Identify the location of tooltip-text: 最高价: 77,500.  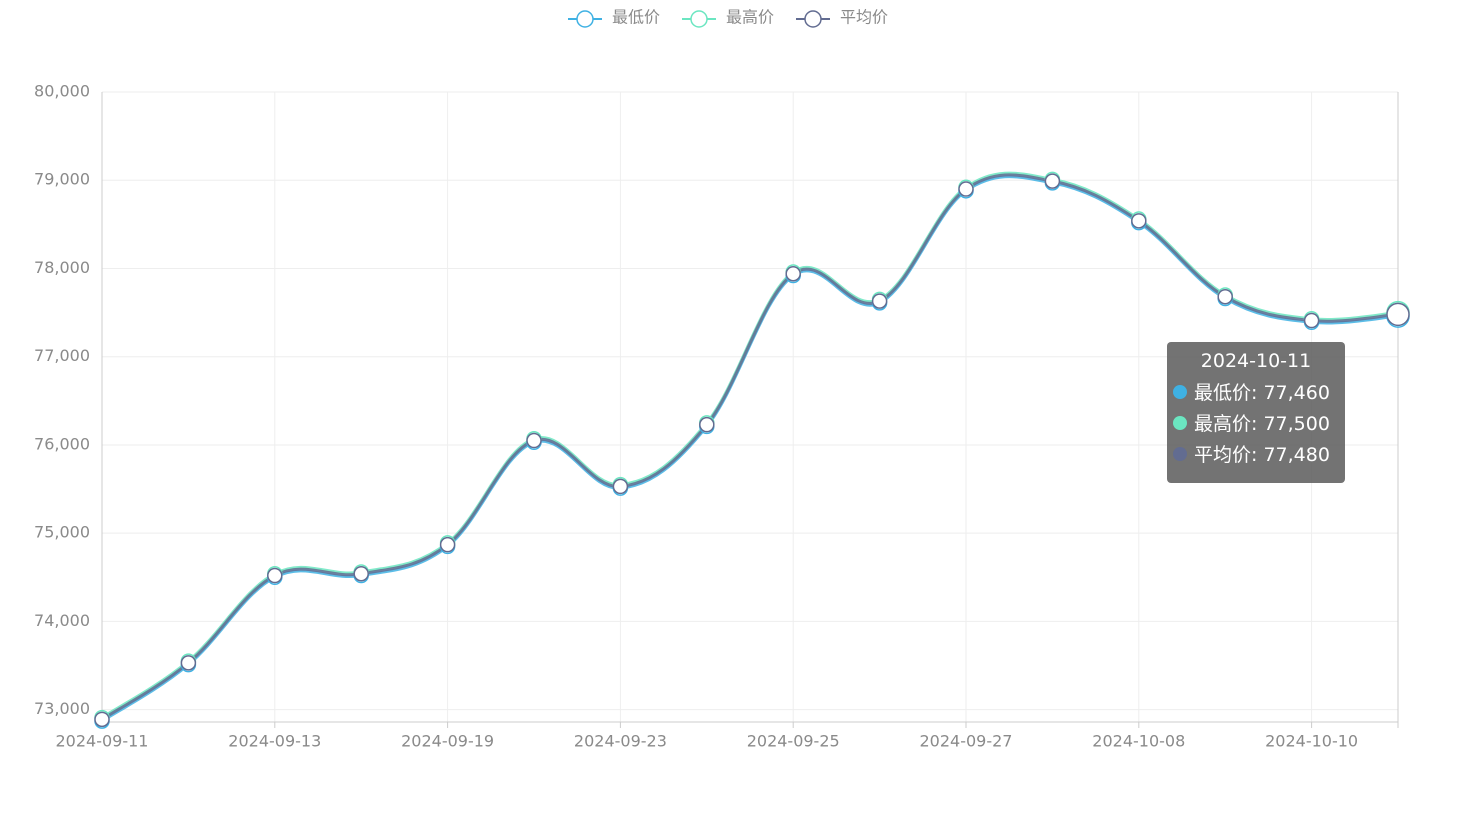
(1262, 424).